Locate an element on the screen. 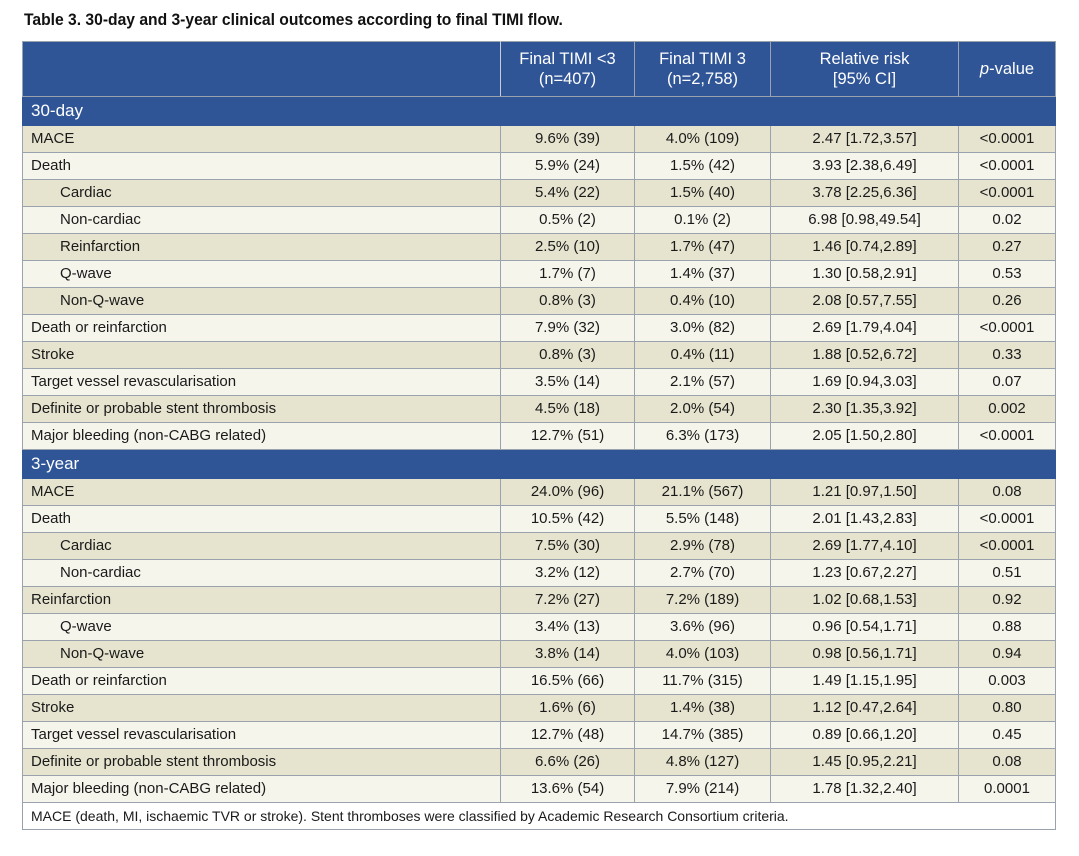 Image resolution: width=1079 pixels, height=856 pixels. cell-final-timi-3: 1.5% (40) is located at coordinates (702, 193).